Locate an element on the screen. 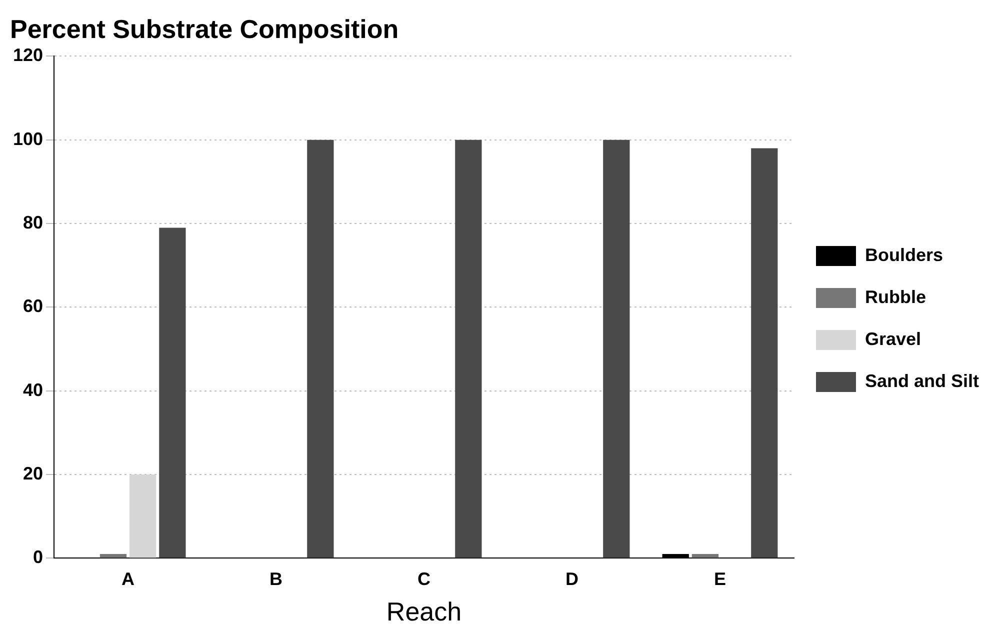  legend-label: Rubble is located at coordinates (895, 296).